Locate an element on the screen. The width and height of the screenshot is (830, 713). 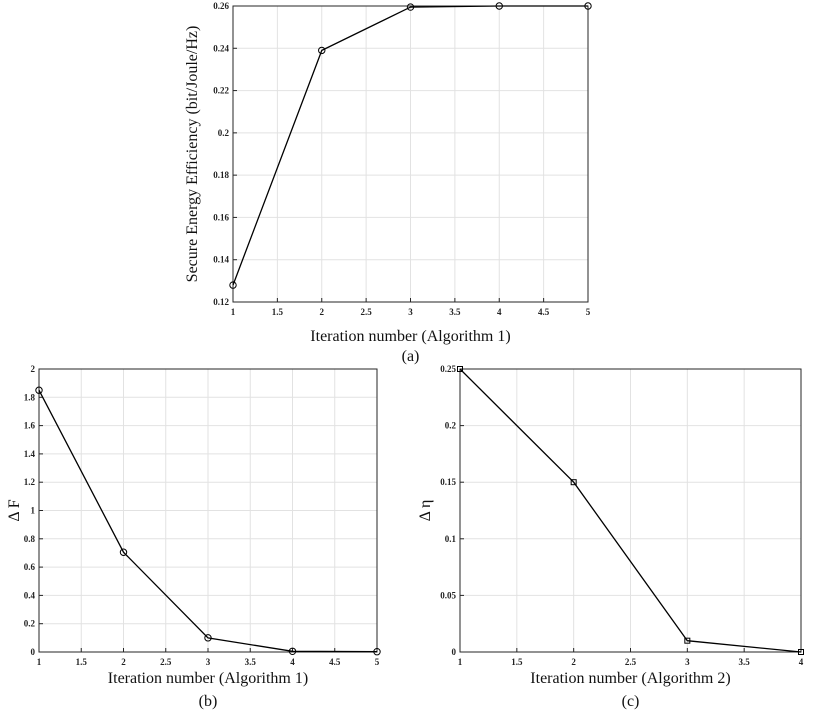
x-axis-label: Iteration number (Algorithm 2) is located at coordinates (630, 678).